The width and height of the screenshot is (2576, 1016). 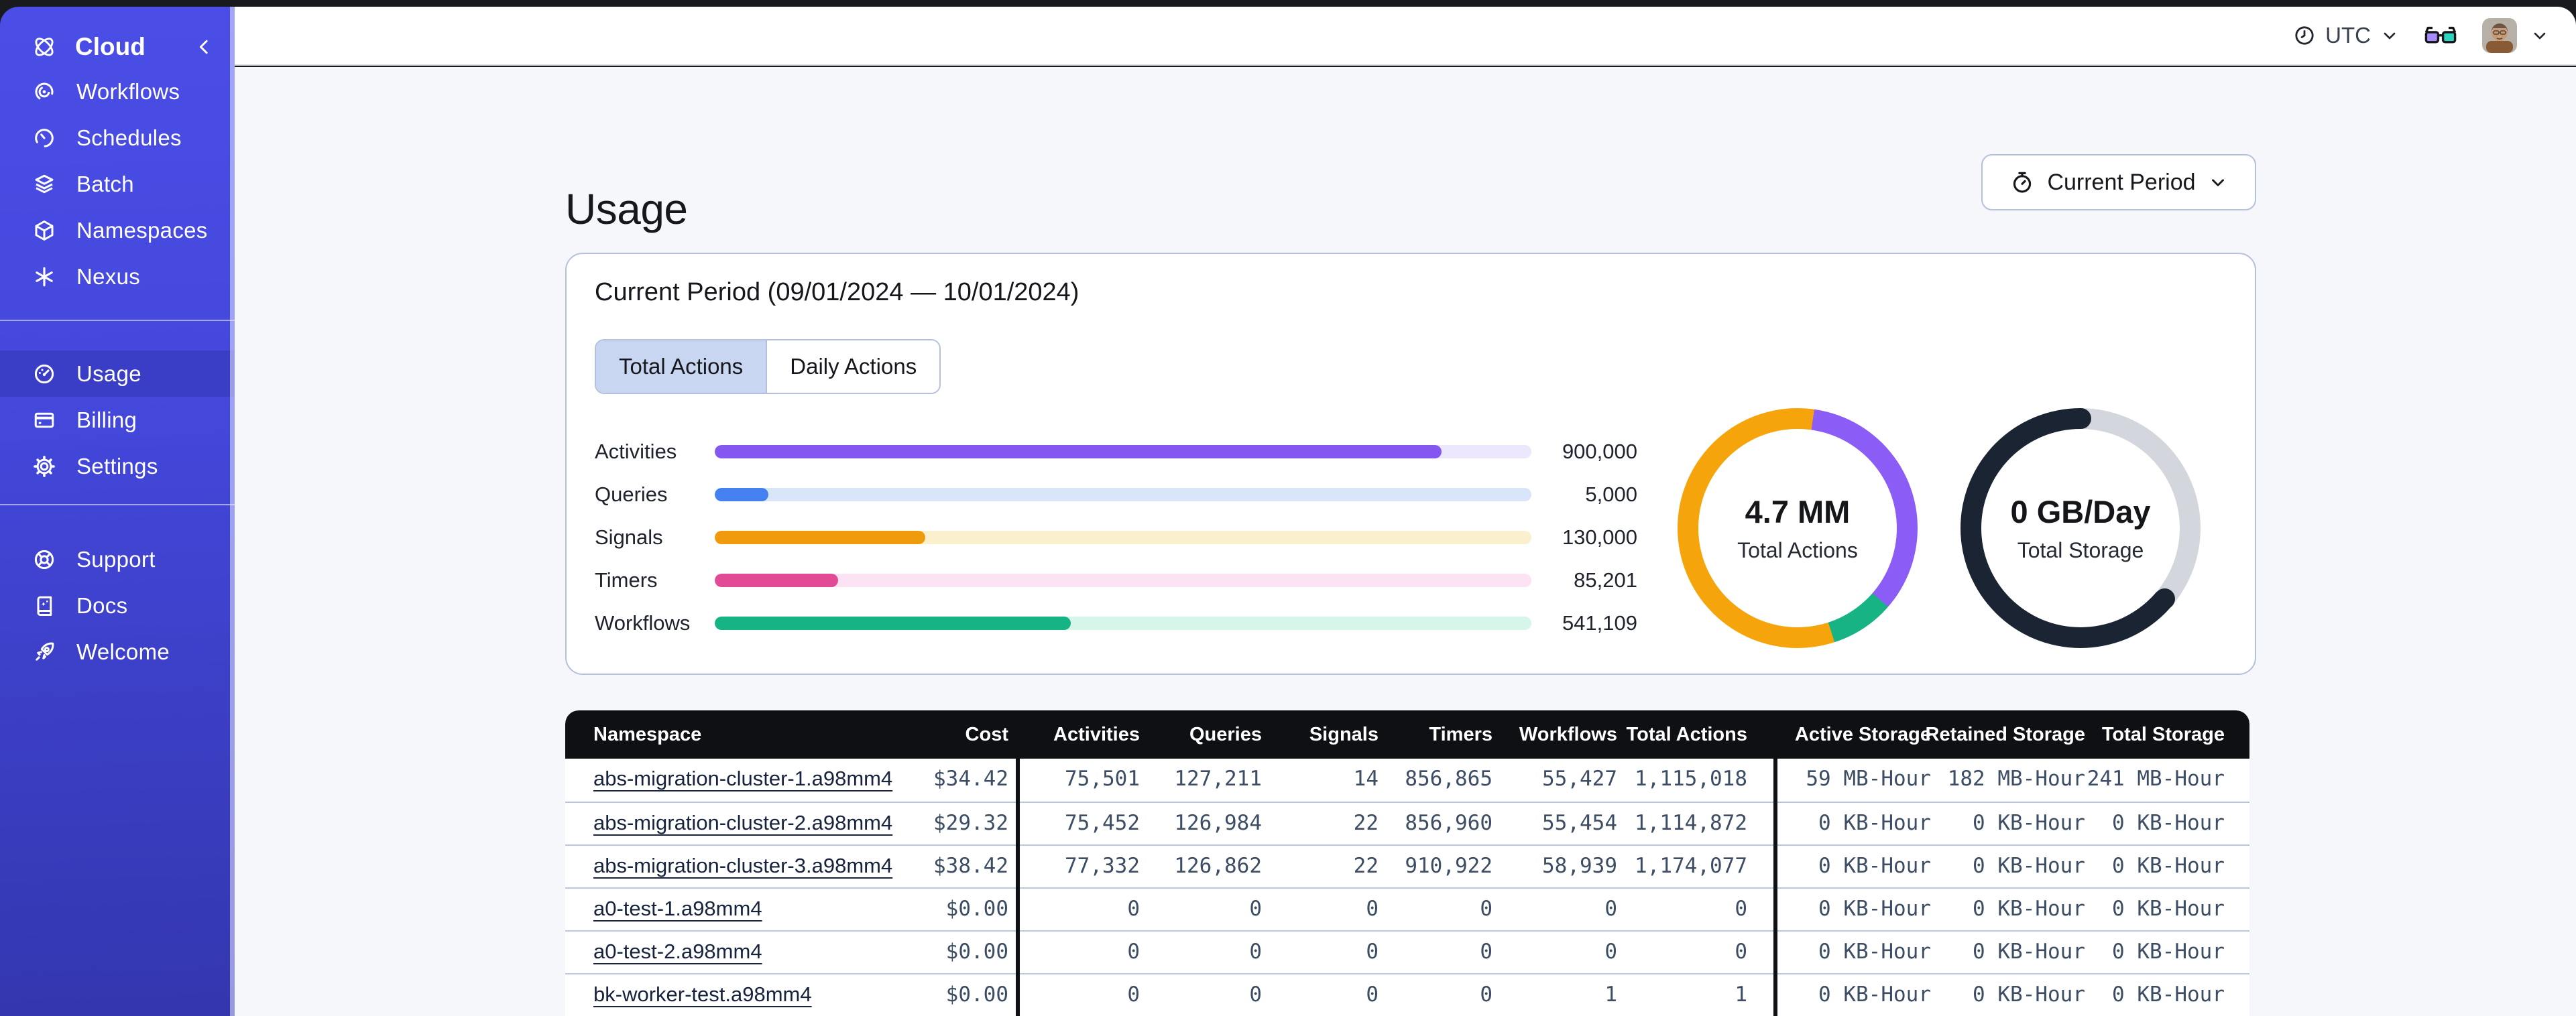 What do you see at coordinates (106, 419) in the screenshot?
I see `sidebar-item-label: Billing` at bounding box center [106, 419].